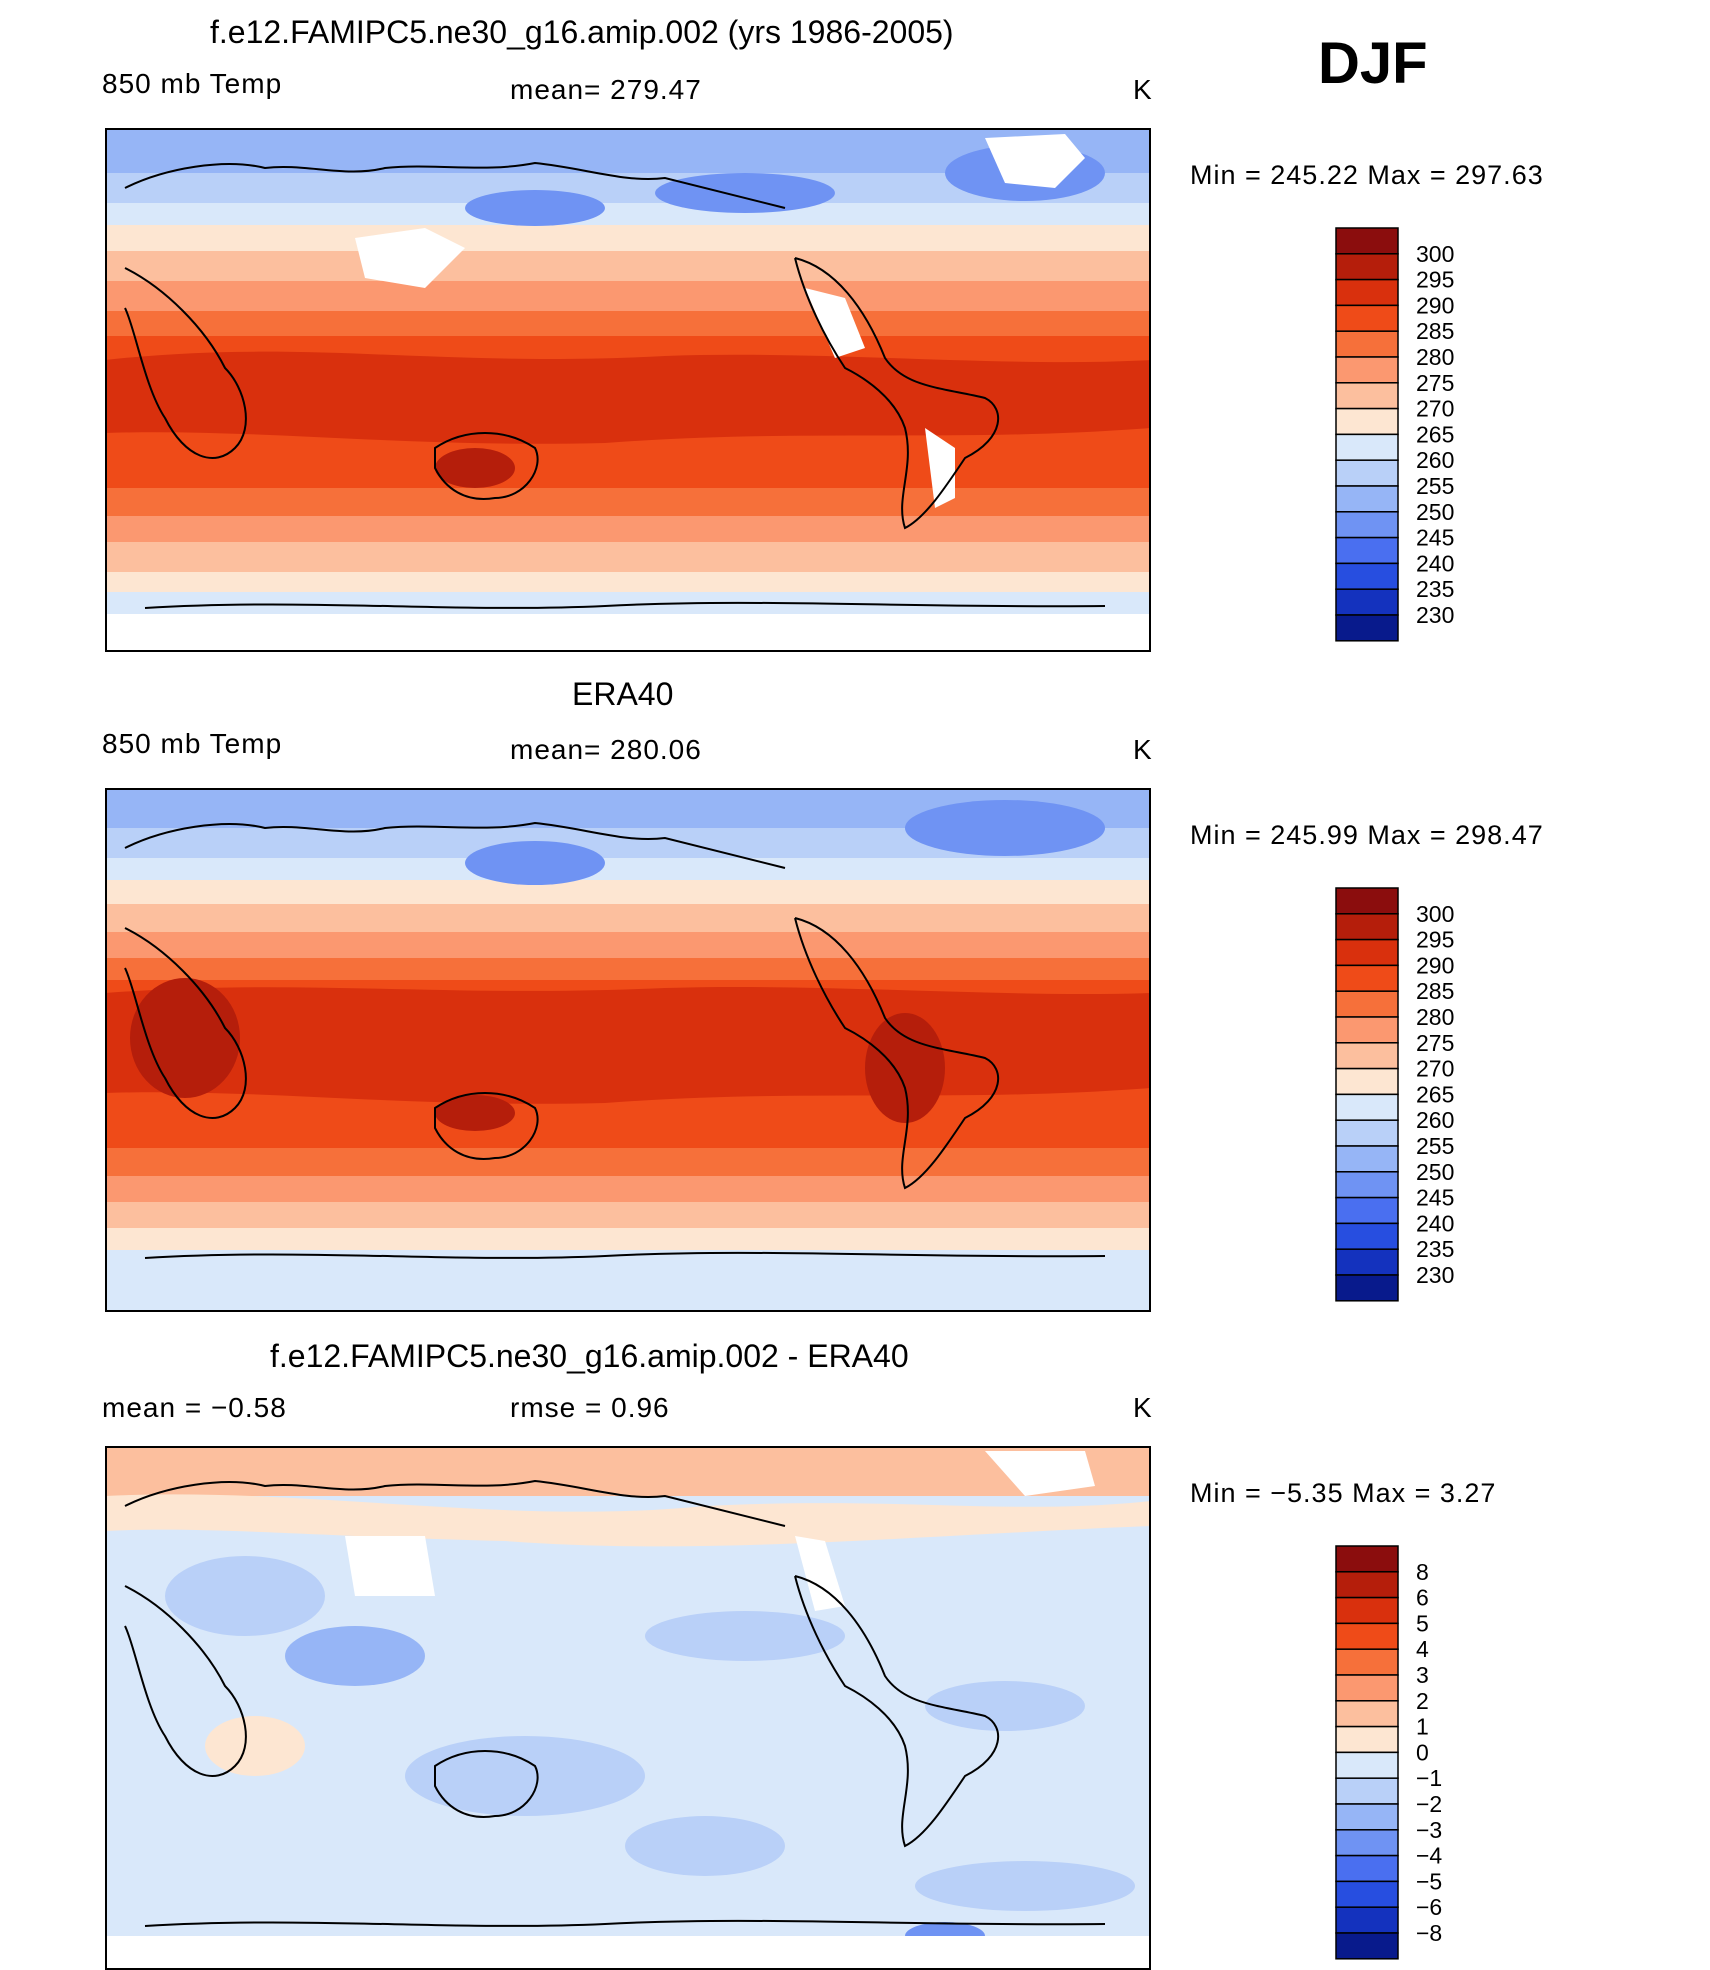 Image resolution: width=1710 pixels, height=1970 pixels. What do you see at coordinates (1435, 1198) in the screenshot?
I see `colorbar-tick-label: 245` at bounding box center [1435, 1198].